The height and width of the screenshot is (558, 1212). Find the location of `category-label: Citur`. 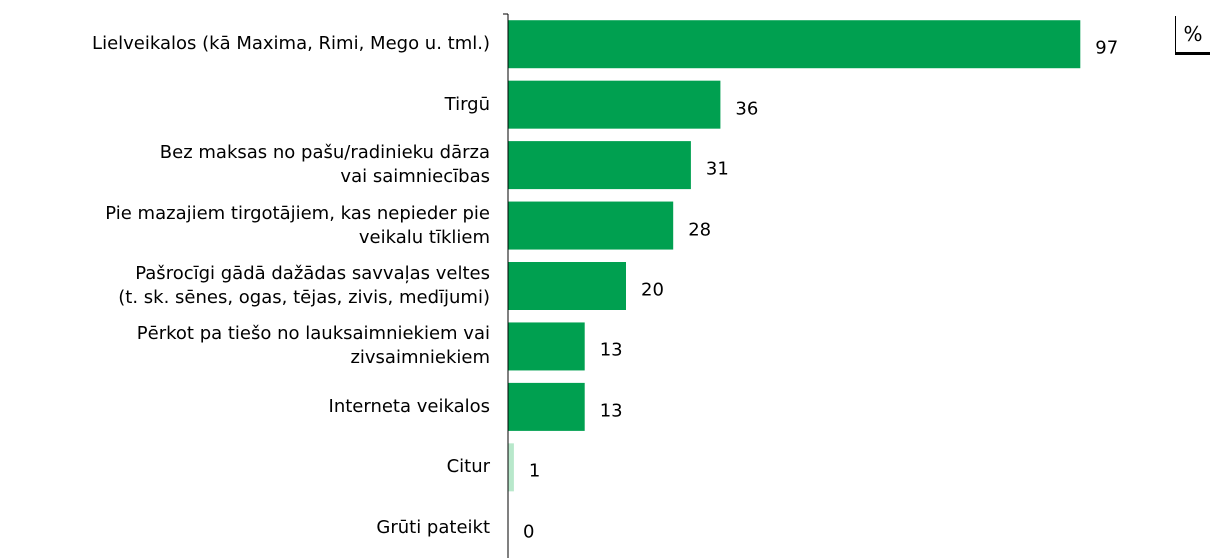

category-label: Citur is located at coordinates (468, 467).